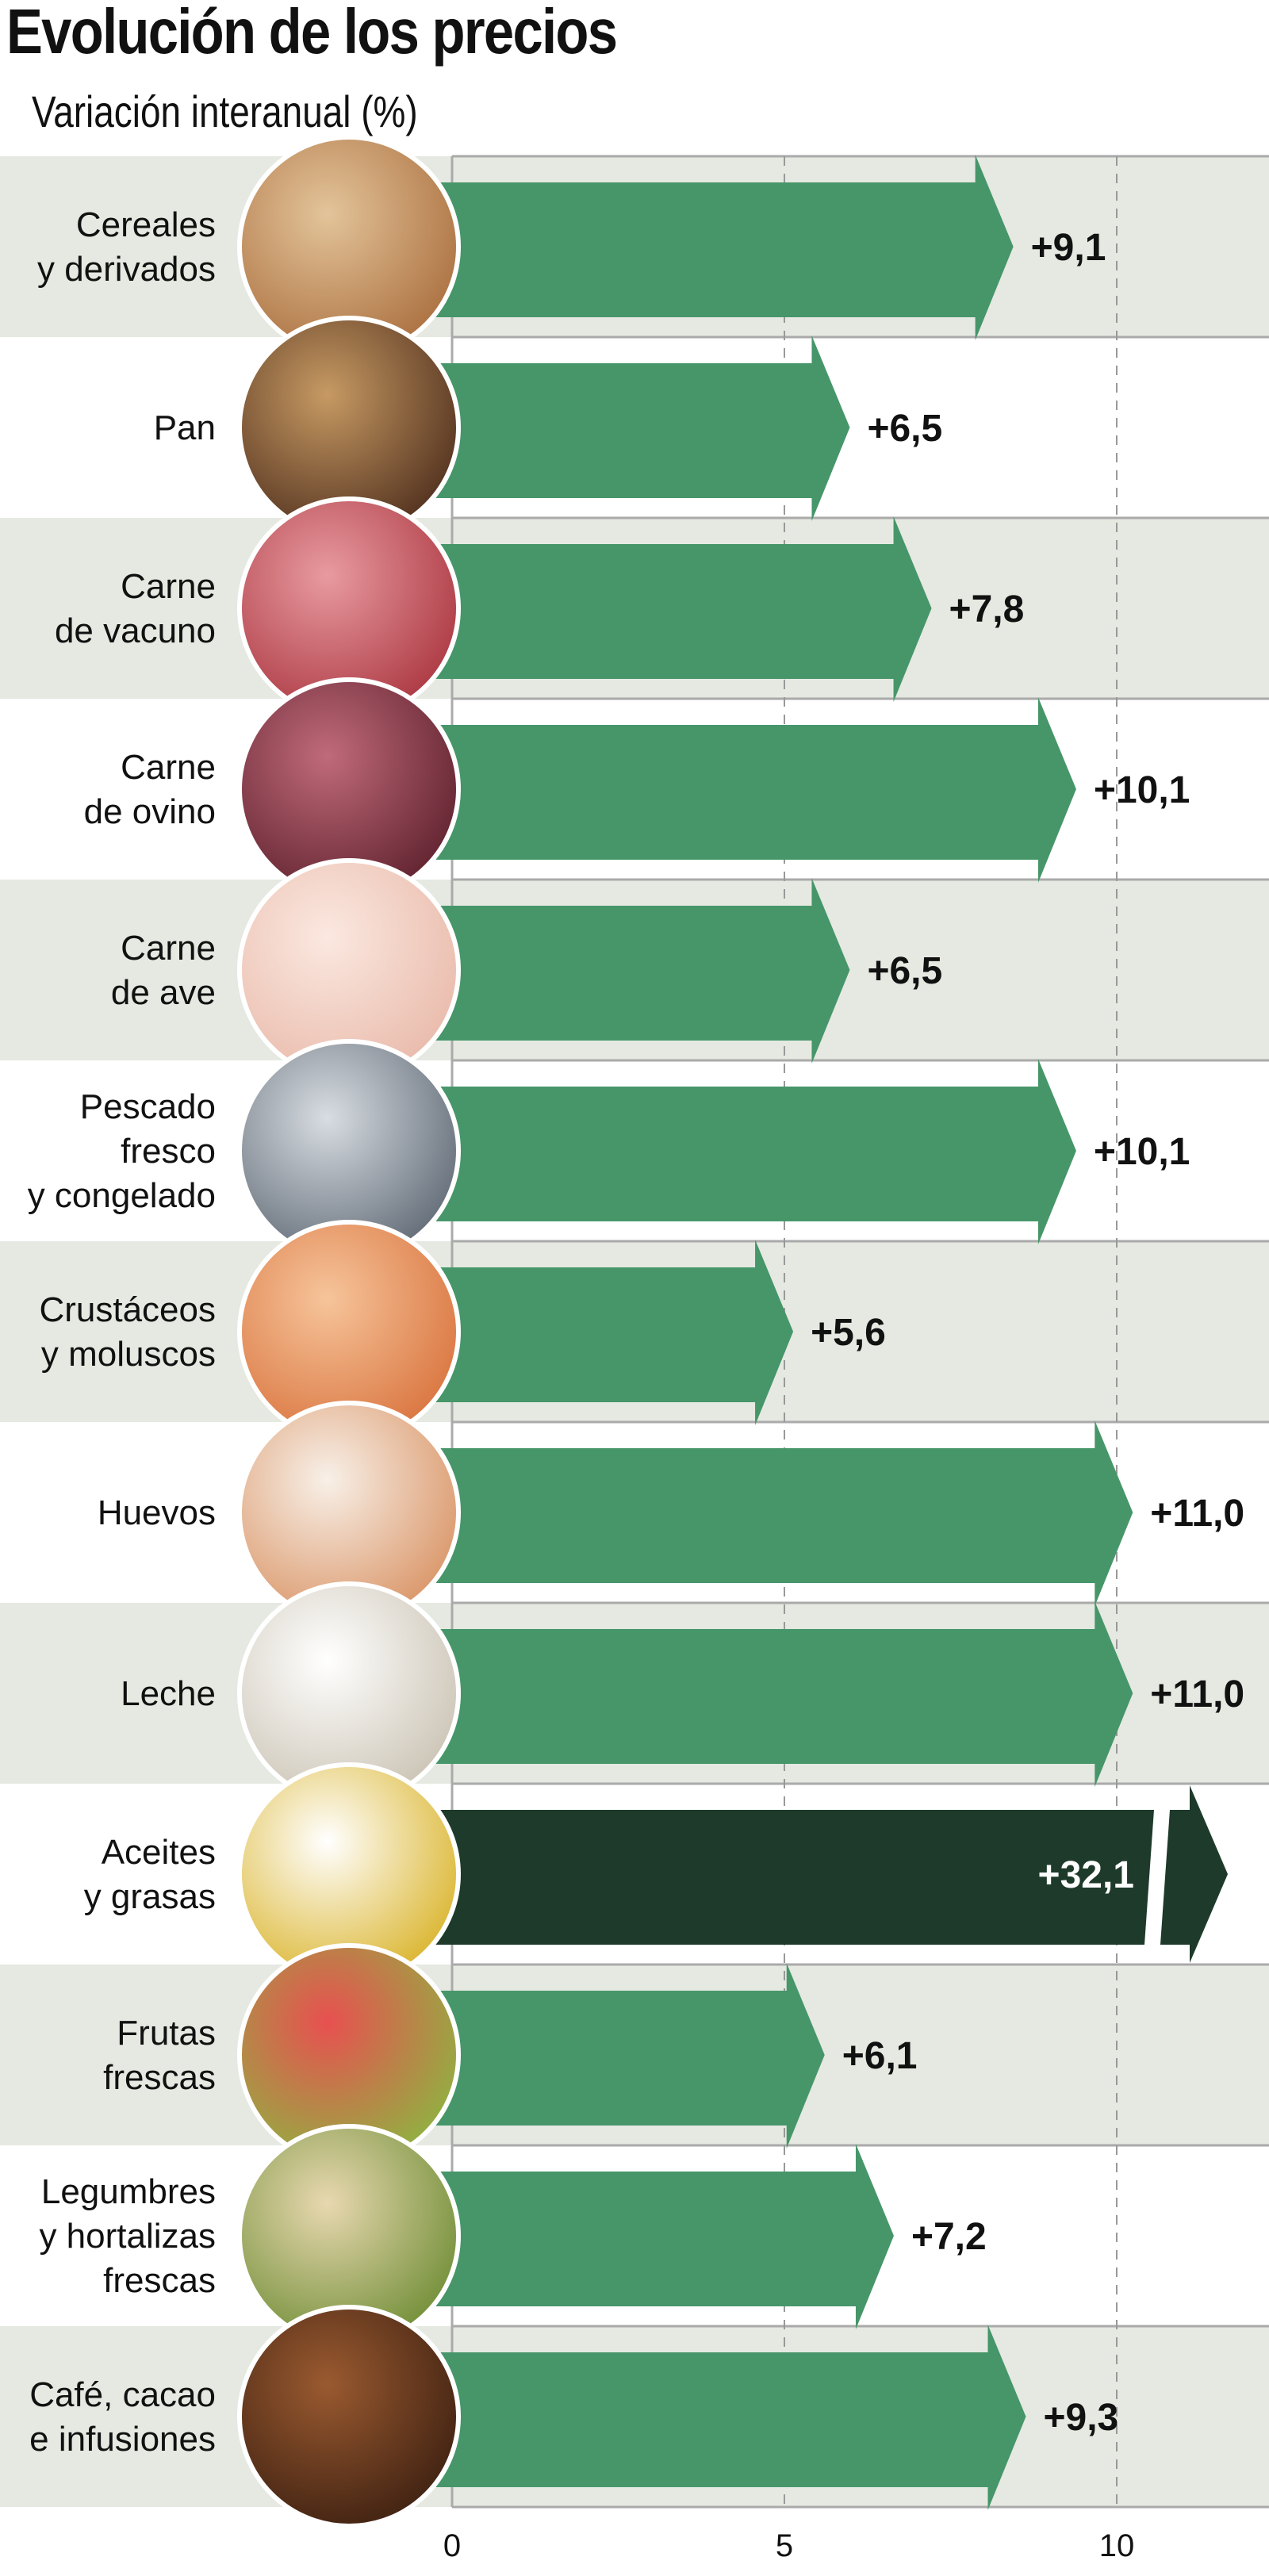 The width and height of the screenshot is (1269, 2576). Describe the element at coordinates (225, 111) in the screenshot. I see `chart-subtitle: Variación interanual (%)` at that location.